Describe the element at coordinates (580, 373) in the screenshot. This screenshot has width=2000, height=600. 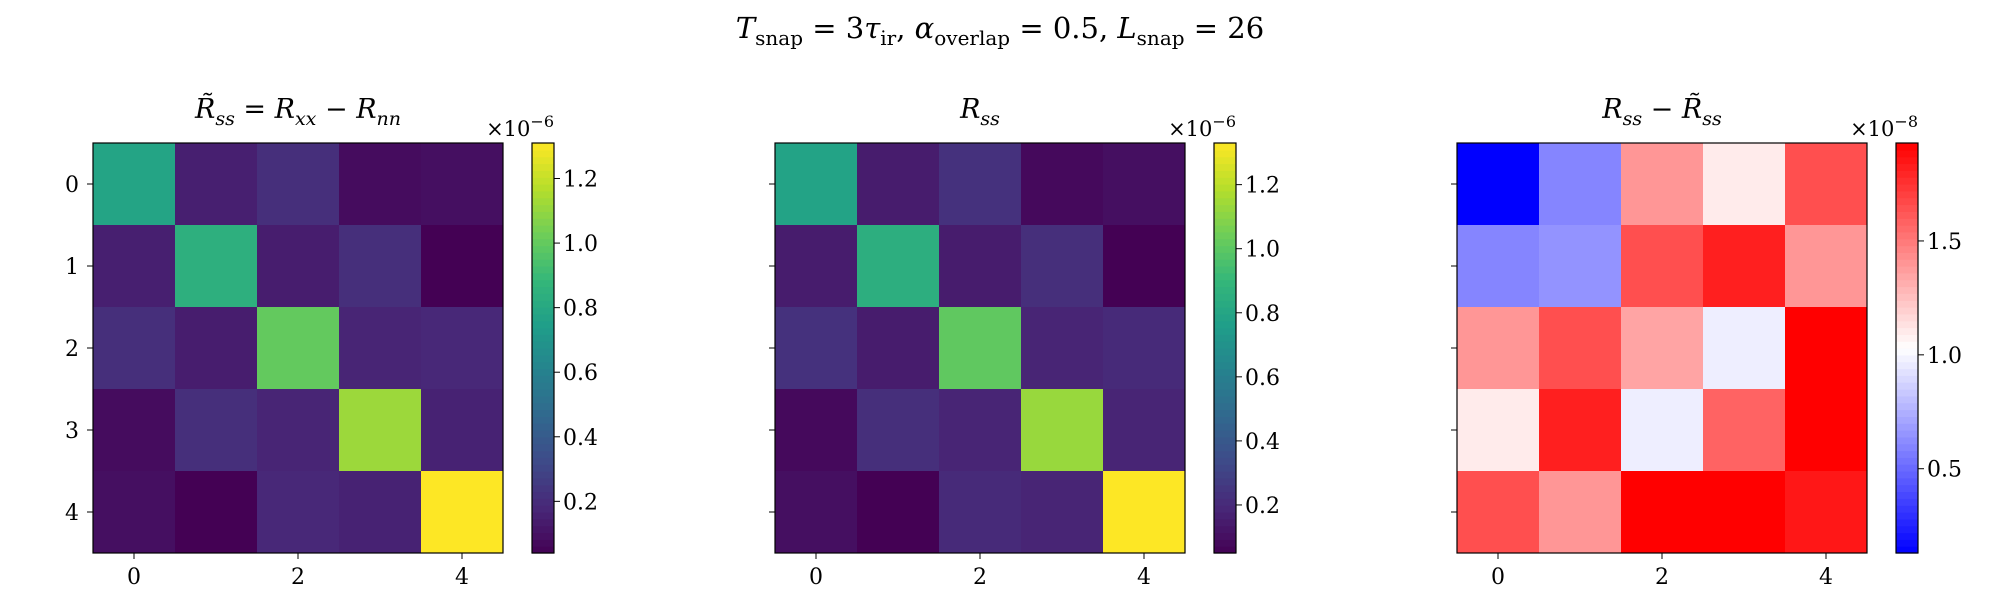
I see `colorbar-tick-label: 0.6` at that location.